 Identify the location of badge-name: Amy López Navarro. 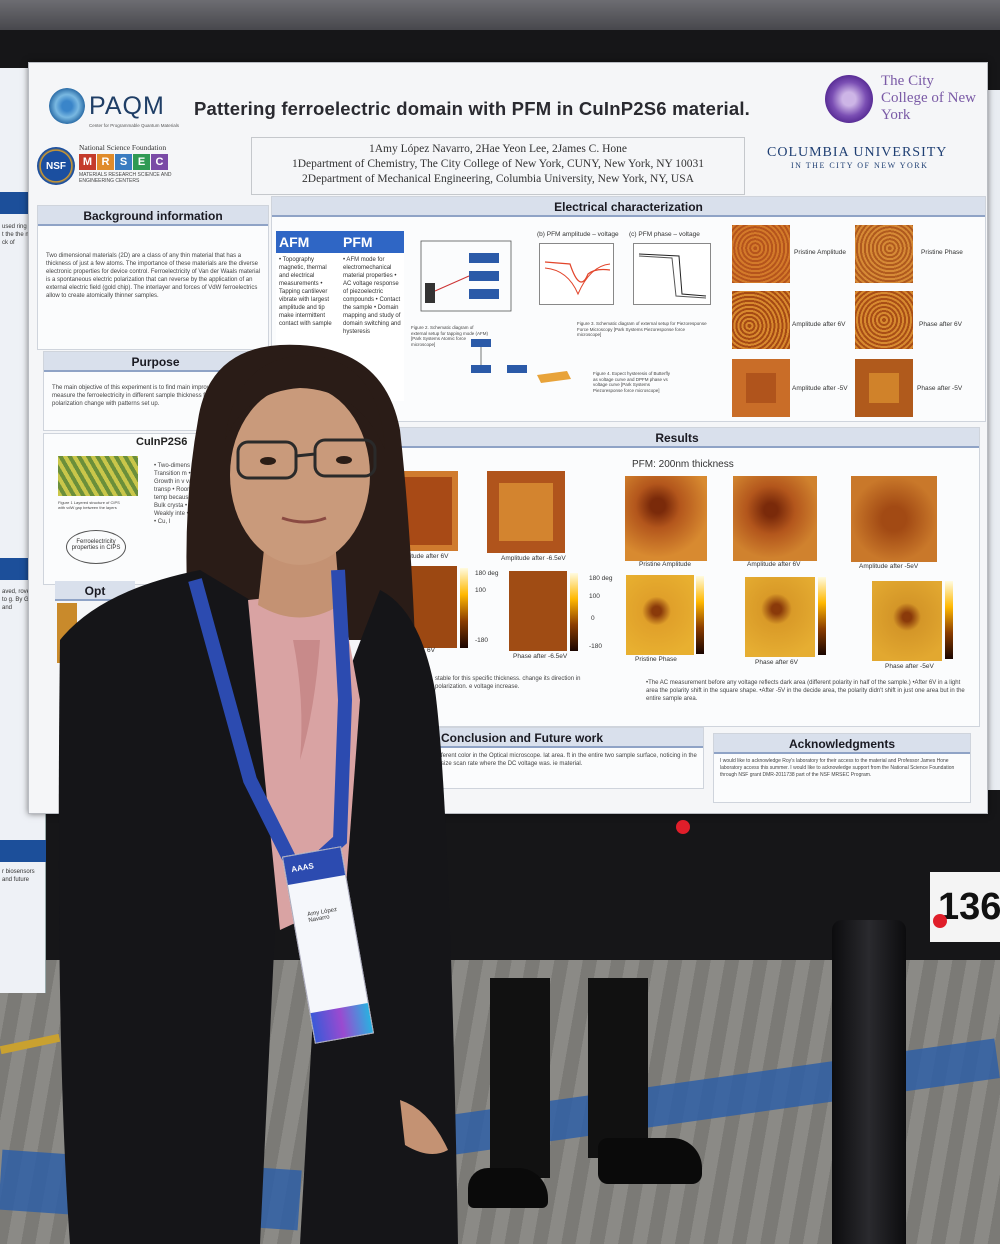
(322, 915).